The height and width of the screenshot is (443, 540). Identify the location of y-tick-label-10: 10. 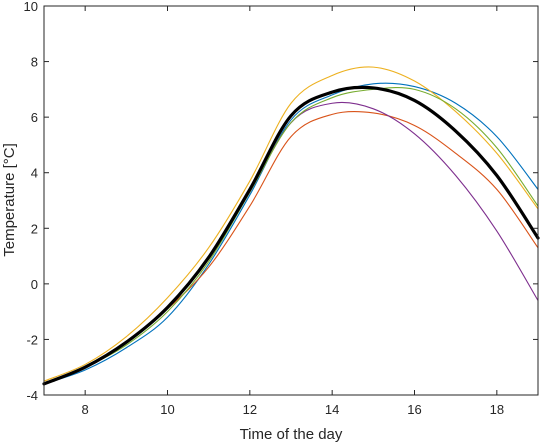
(31, 7).